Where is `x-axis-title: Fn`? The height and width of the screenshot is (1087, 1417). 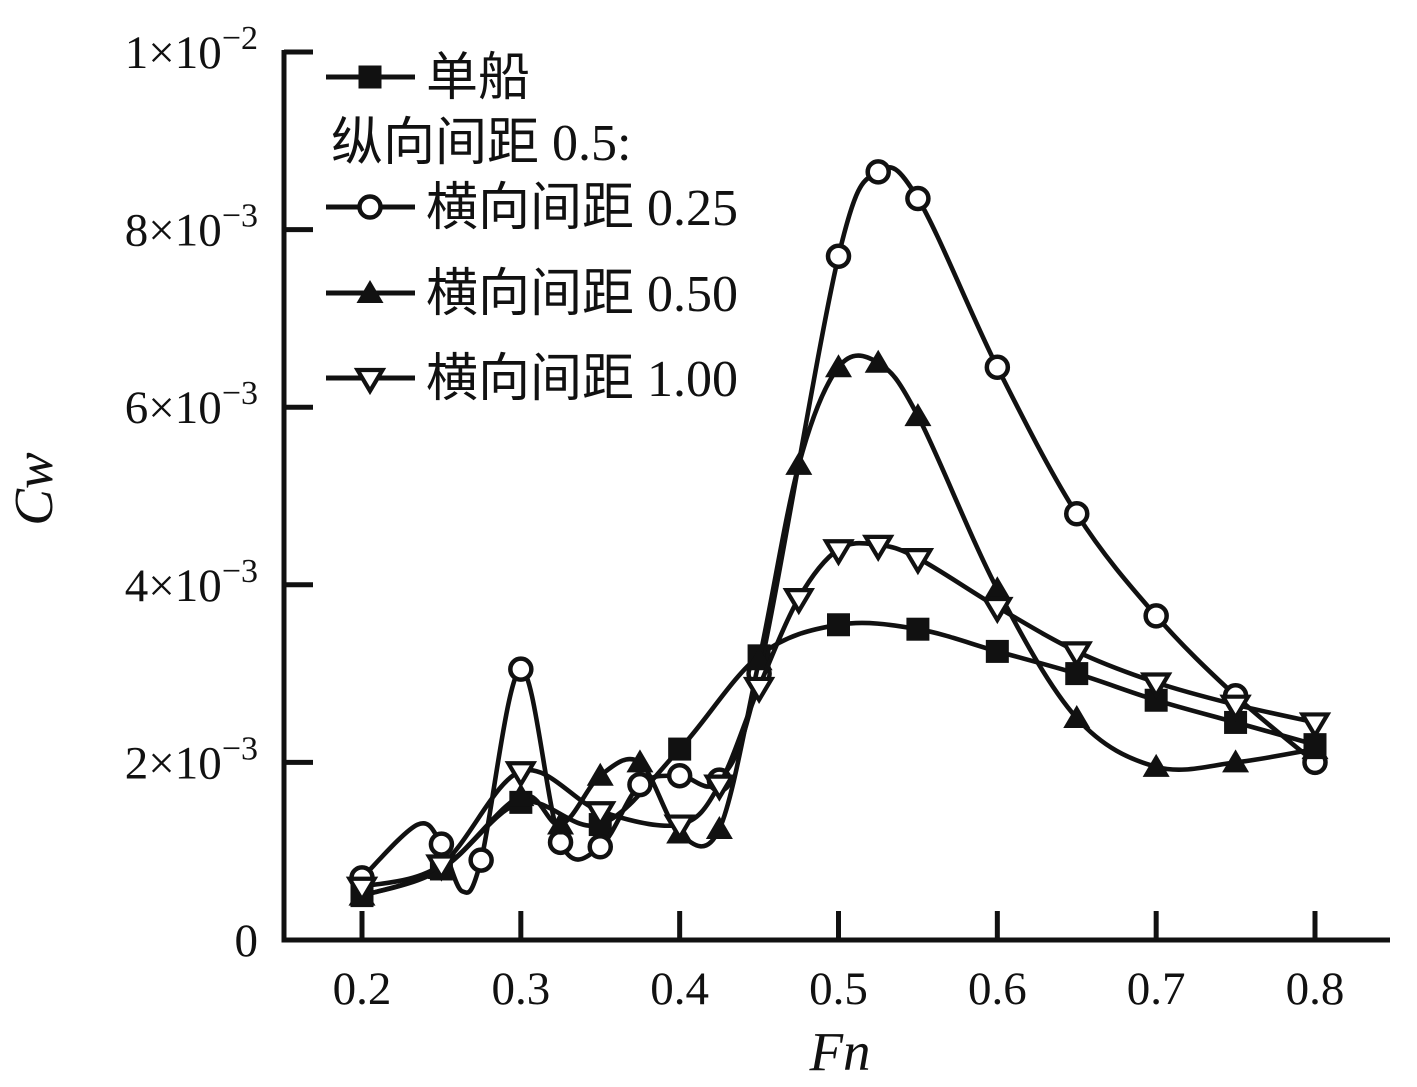
x-axis-title: Fn is located at coordinates (839, 1051).